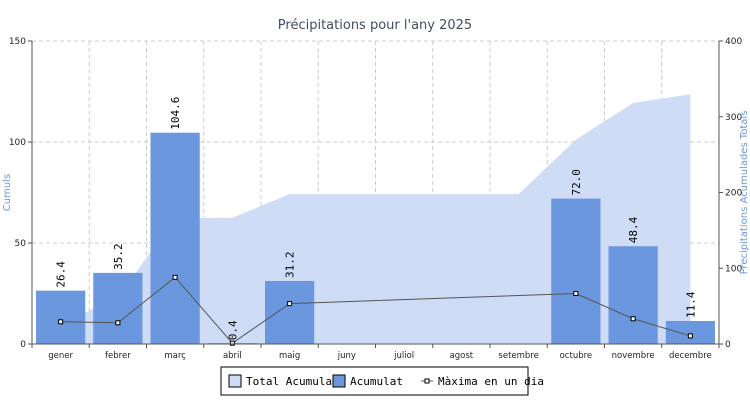 This screenshot has height=400, width=750. I want to click on category-label-decembre: decembre, so click(690, 356).